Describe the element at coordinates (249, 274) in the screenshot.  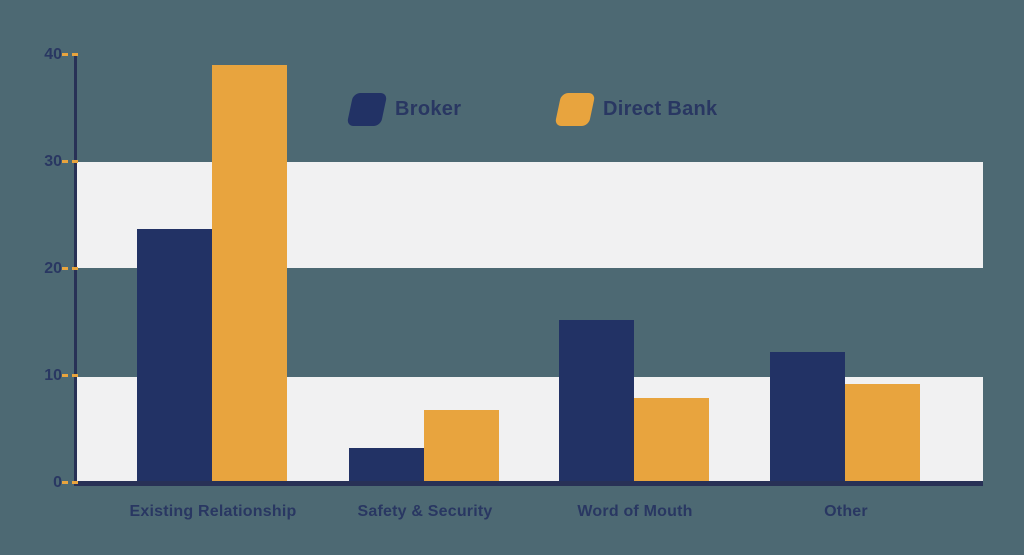
I see `bar-existing-relationship-direct-bank` at that location.